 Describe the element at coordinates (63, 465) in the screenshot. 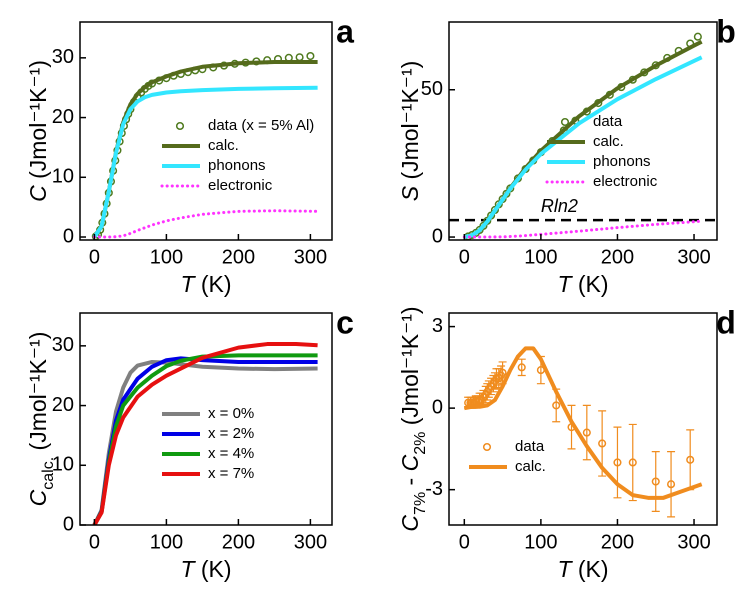

I see `y-tick-label: 10` at that location.